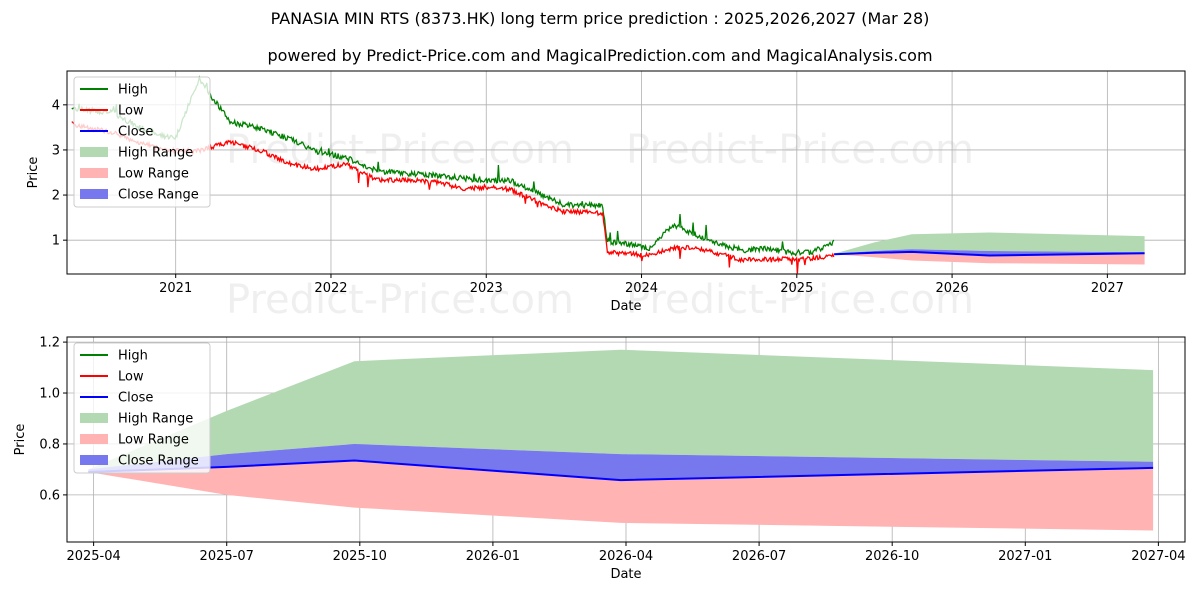  Describe the element at coordinates (1158, 556) in the screenshot. I see `x-tick-label: 2027-04` at that location.